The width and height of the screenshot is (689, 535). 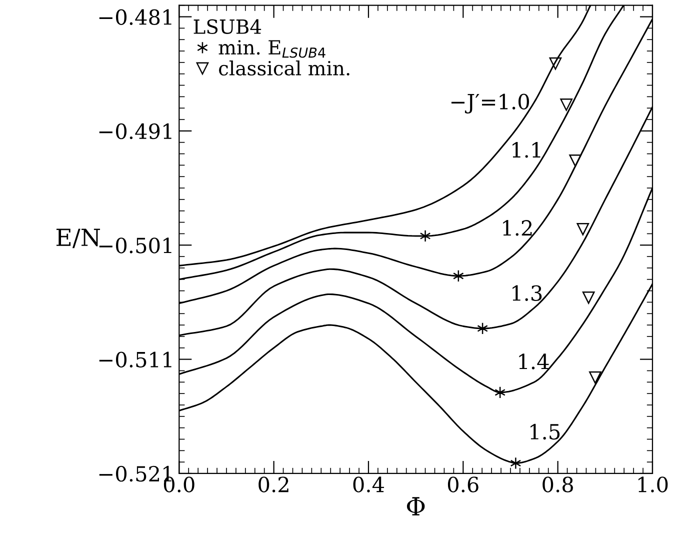 What do you see at coordinates (517, 228) in the screenshot?
I see `series-label: 1.2` at bounding box center [517, 228].